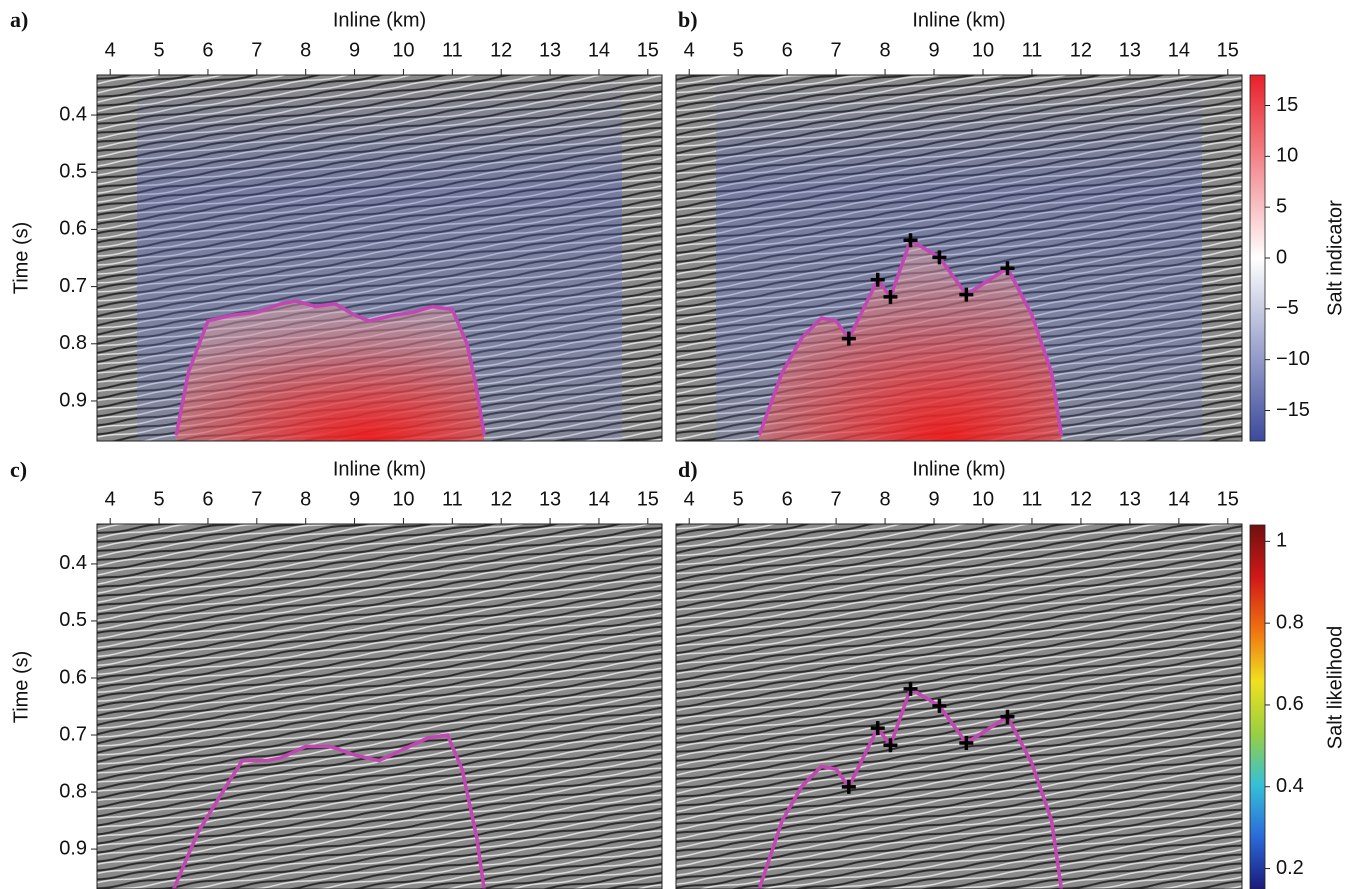 The height and width of the screenshot is (889, 1358). What do you see at coordinates (1287, 105) in the screenshot?
I see `colorbar-tick-label: 15` at bounding box center [1287, 105].